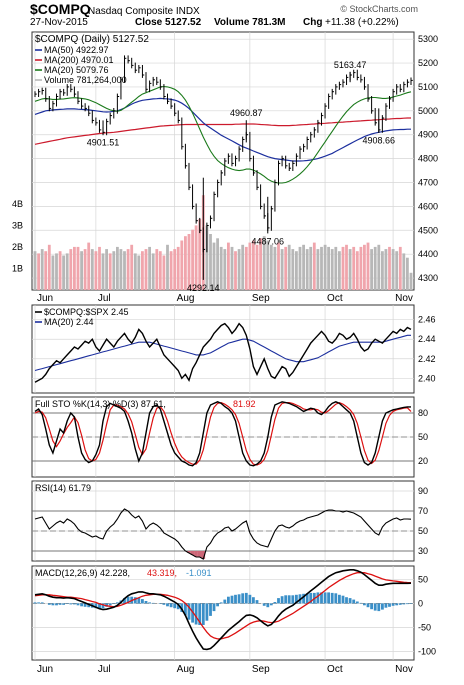 The height and width of the screenshot is (685, 464). Describe the element at coordinates (420, 603) in the screenshot. I see `y-tick-label: 0` at that location.